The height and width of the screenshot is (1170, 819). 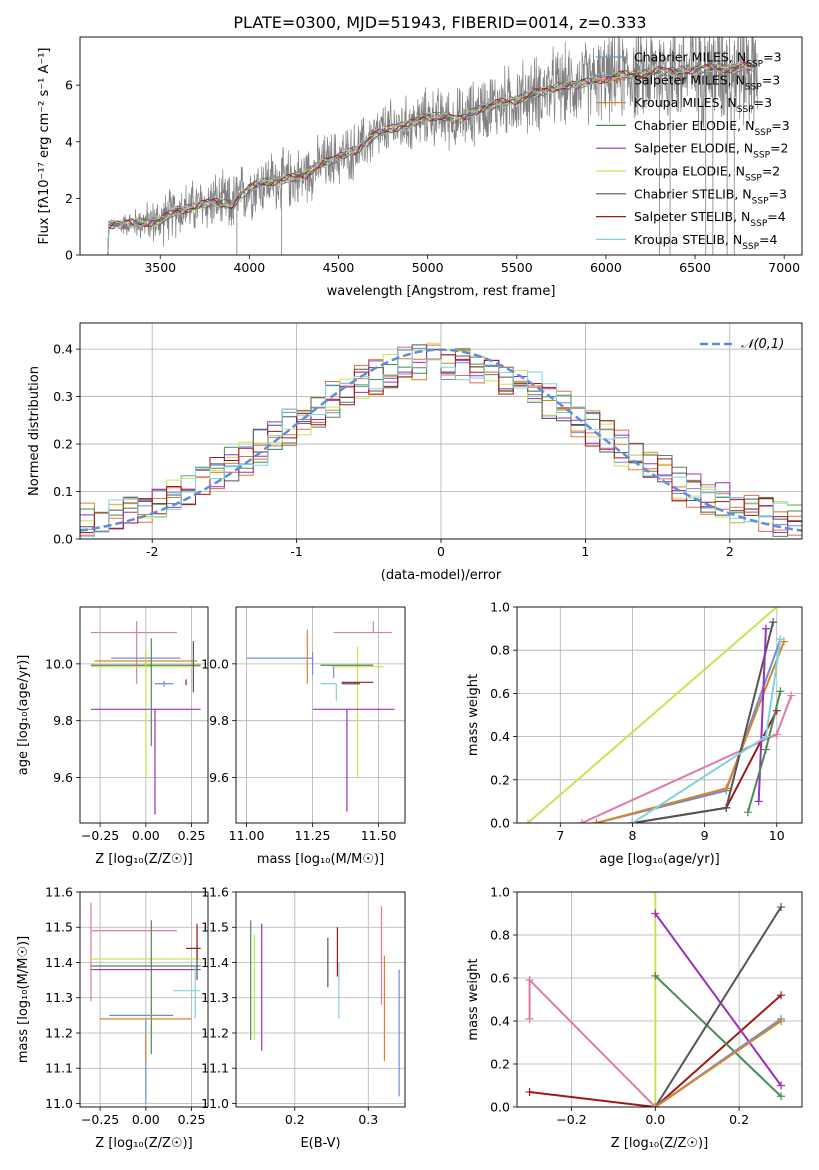 I want to click on weight-line-extra_pink, so click(x=592, y=1042).